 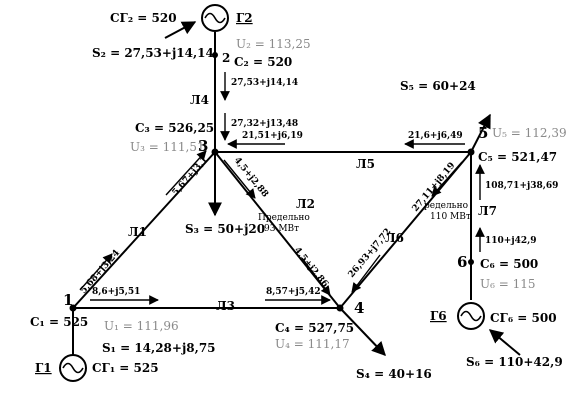 I want to click on gen-g2-label: Г2, so click(x=244, y=18).